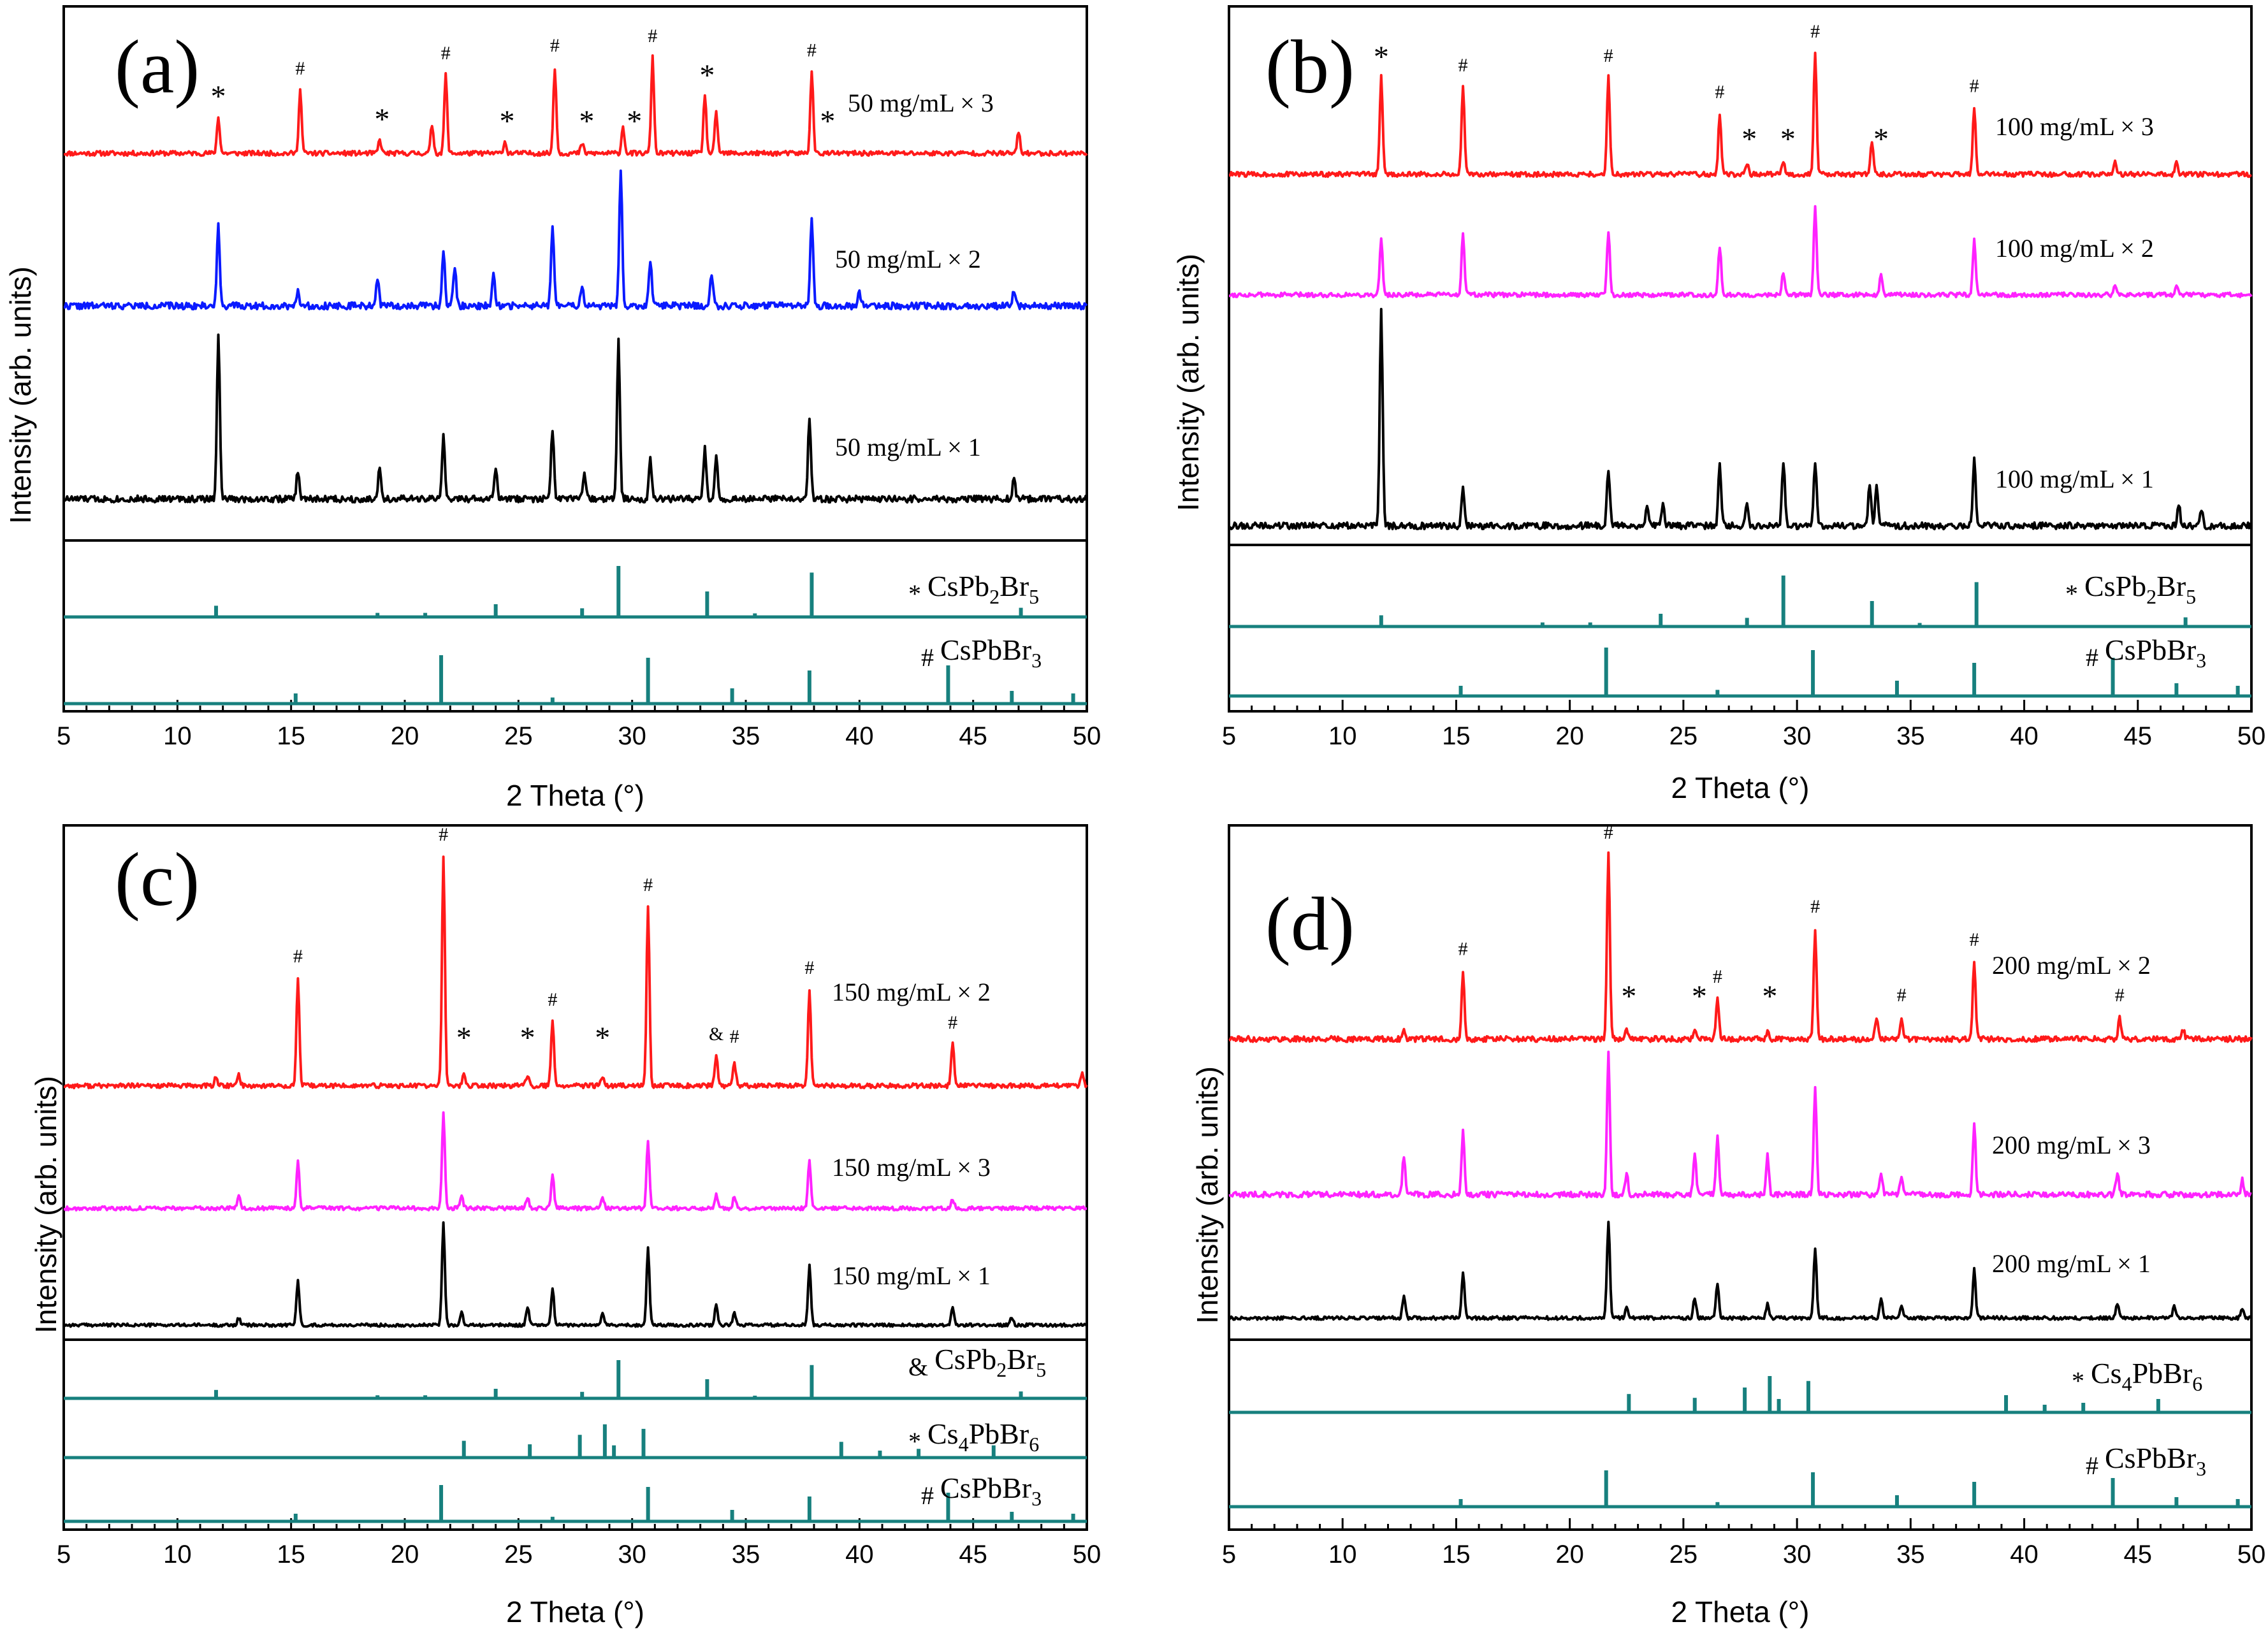  What do you see at coordinates (908, 447) in the screenshot?
I see `series-label: 50 mg/mL × 1` at bounding box center [908, 447].